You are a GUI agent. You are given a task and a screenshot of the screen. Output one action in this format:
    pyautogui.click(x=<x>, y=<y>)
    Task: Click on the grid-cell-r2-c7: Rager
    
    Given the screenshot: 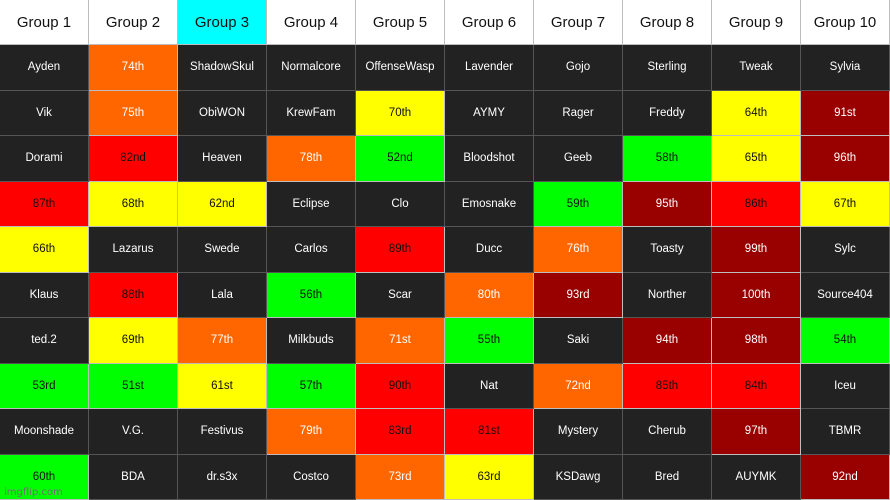 What is the action you would take?
    pyautogui.click(x=578, y=113)
    